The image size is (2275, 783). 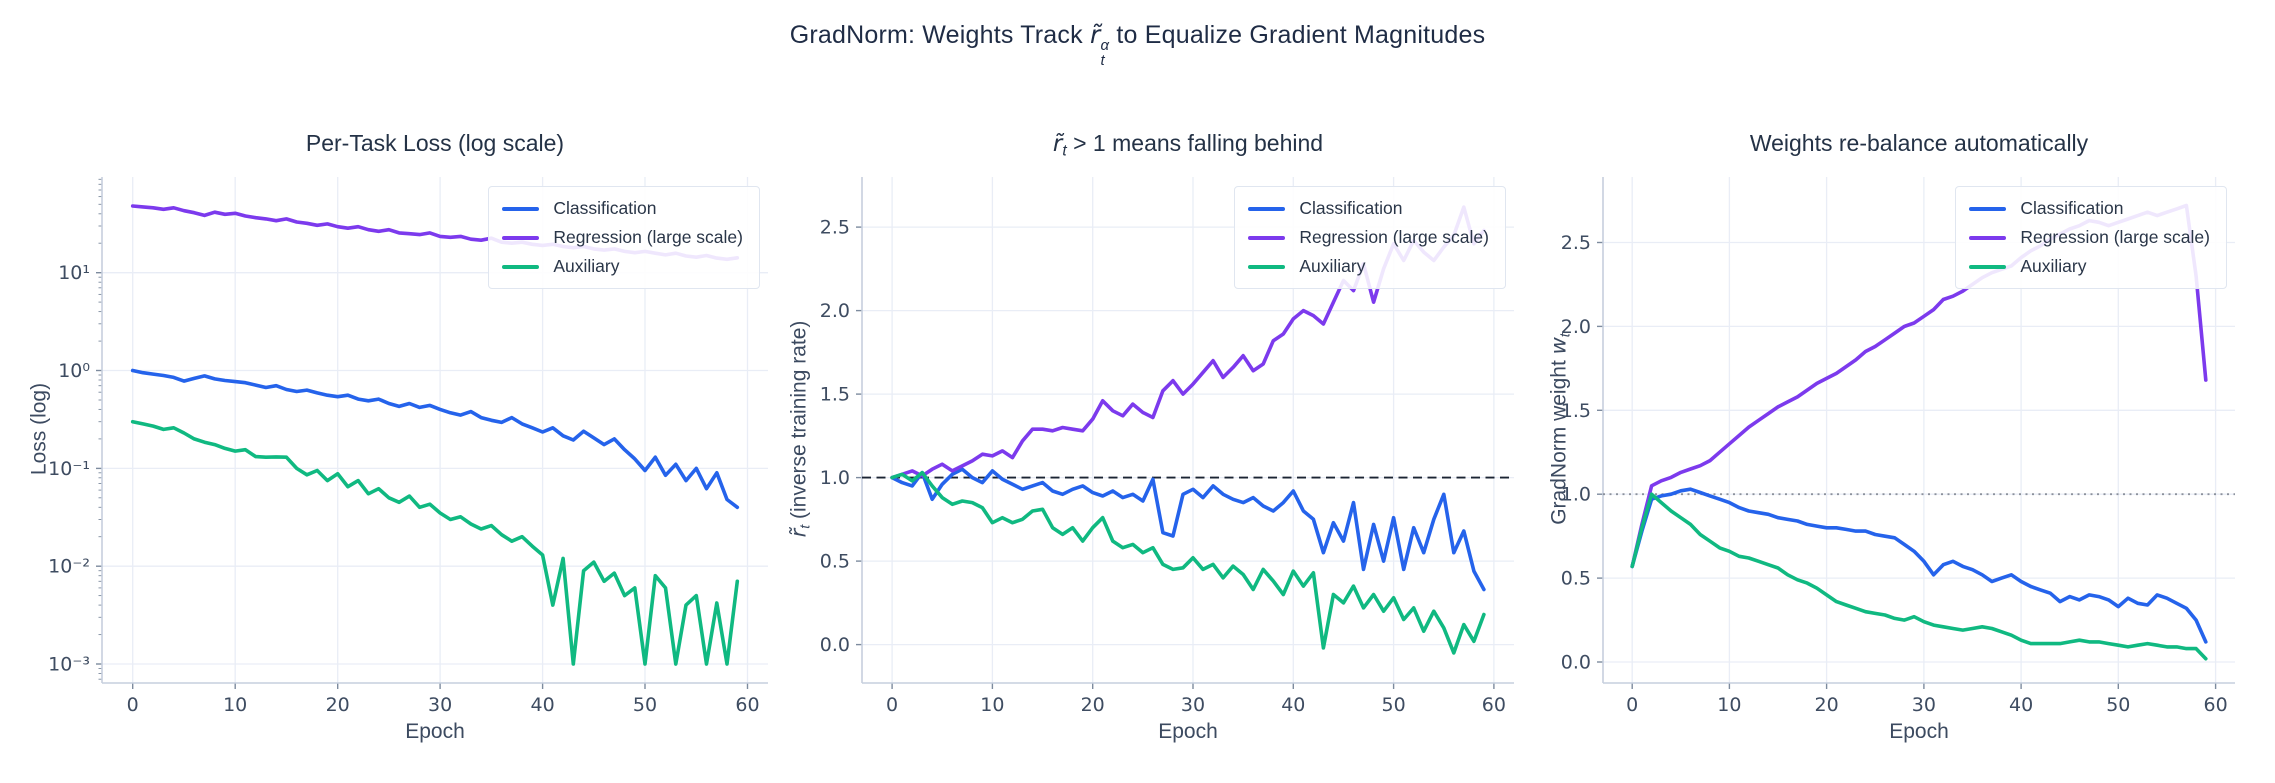 What do you see at coordinates (69, 665) in the screenshot?
I see `y-tick-label: 10⁻³` at bounding box center [69, 665].